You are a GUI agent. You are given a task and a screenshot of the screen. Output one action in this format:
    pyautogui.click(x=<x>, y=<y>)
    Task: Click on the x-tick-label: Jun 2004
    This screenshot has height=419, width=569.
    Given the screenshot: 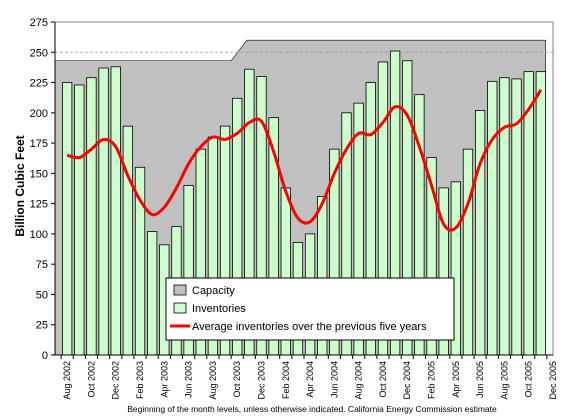 What is the action you would take?
    pyautogui.click(x=334, y=379)
    